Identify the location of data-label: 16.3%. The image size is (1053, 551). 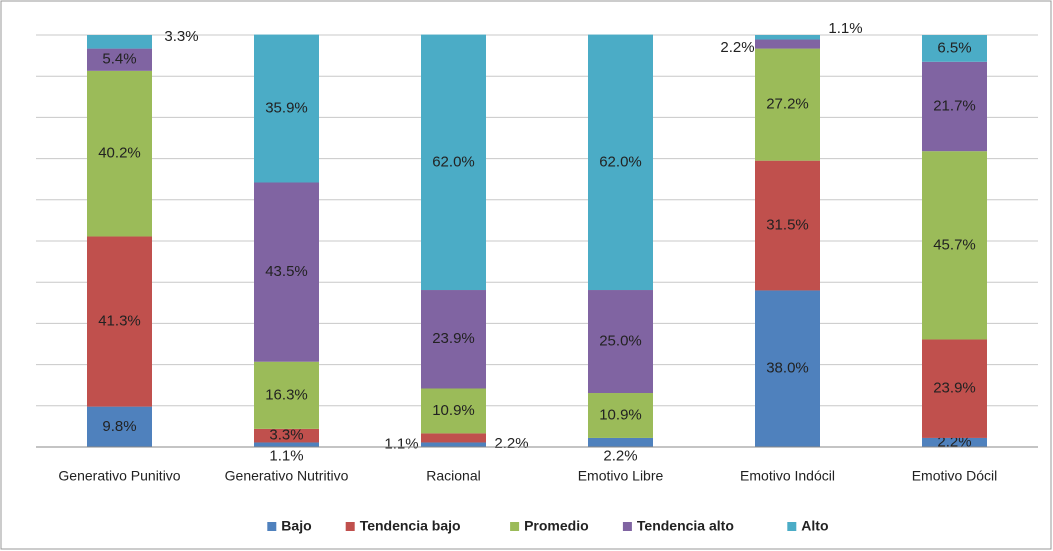
(286, 394).